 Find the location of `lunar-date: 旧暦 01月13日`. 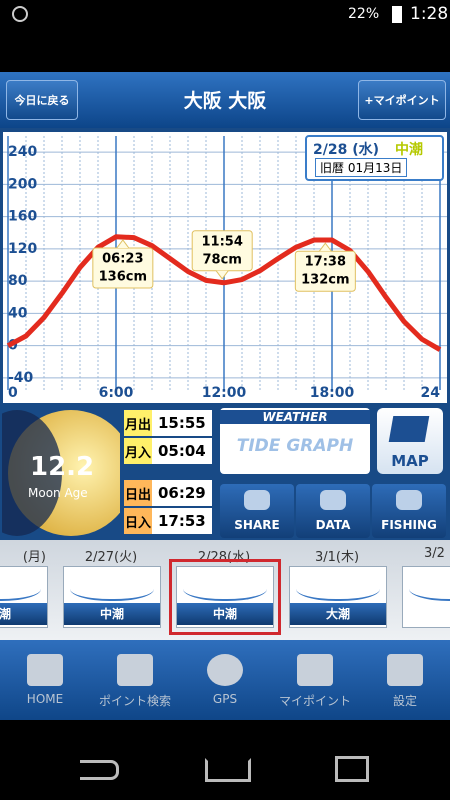

lunar-date: 旧暦 01月13日 is located at coordinates (361, 167).